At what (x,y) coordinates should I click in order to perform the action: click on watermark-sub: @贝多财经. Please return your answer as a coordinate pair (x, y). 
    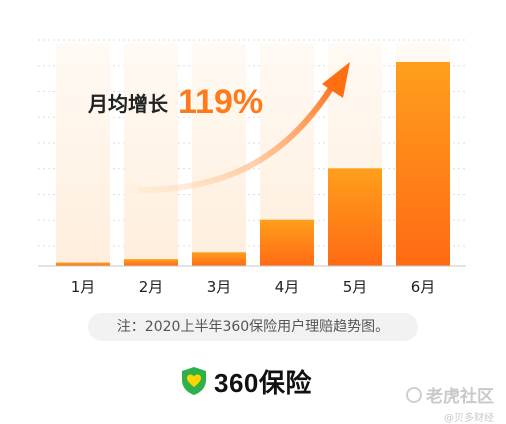
    Looking at the image, I should click on (469, 418).